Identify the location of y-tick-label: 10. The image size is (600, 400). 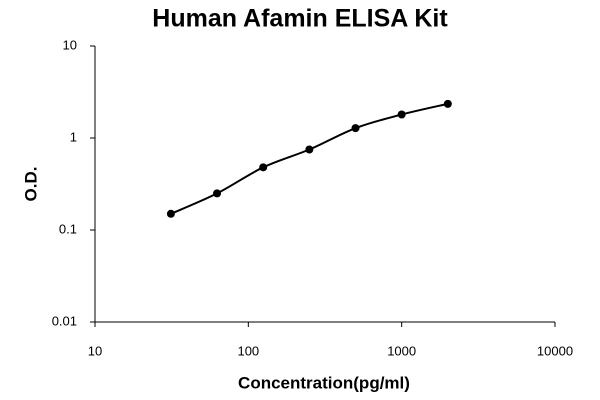
(70, 44).